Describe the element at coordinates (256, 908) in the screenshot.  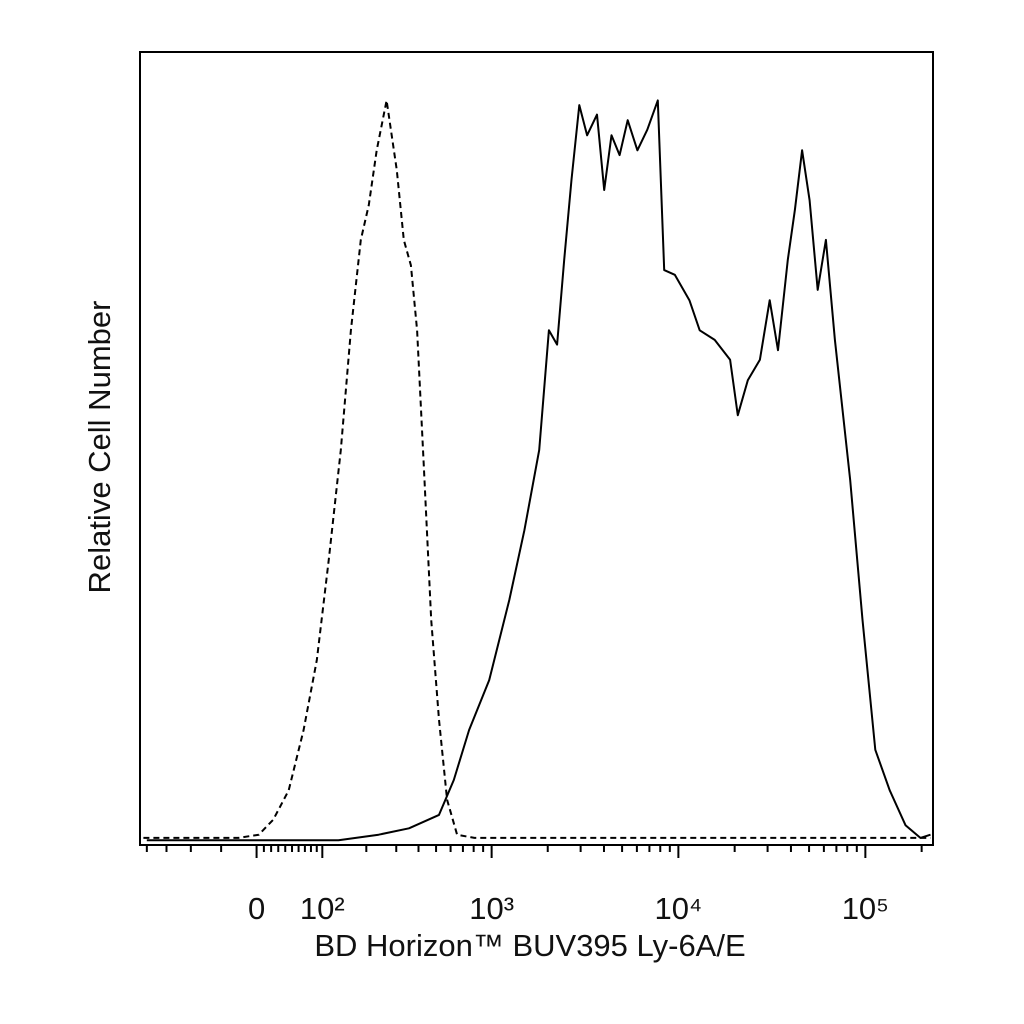
I see `x-tick-label: 0` at that location.